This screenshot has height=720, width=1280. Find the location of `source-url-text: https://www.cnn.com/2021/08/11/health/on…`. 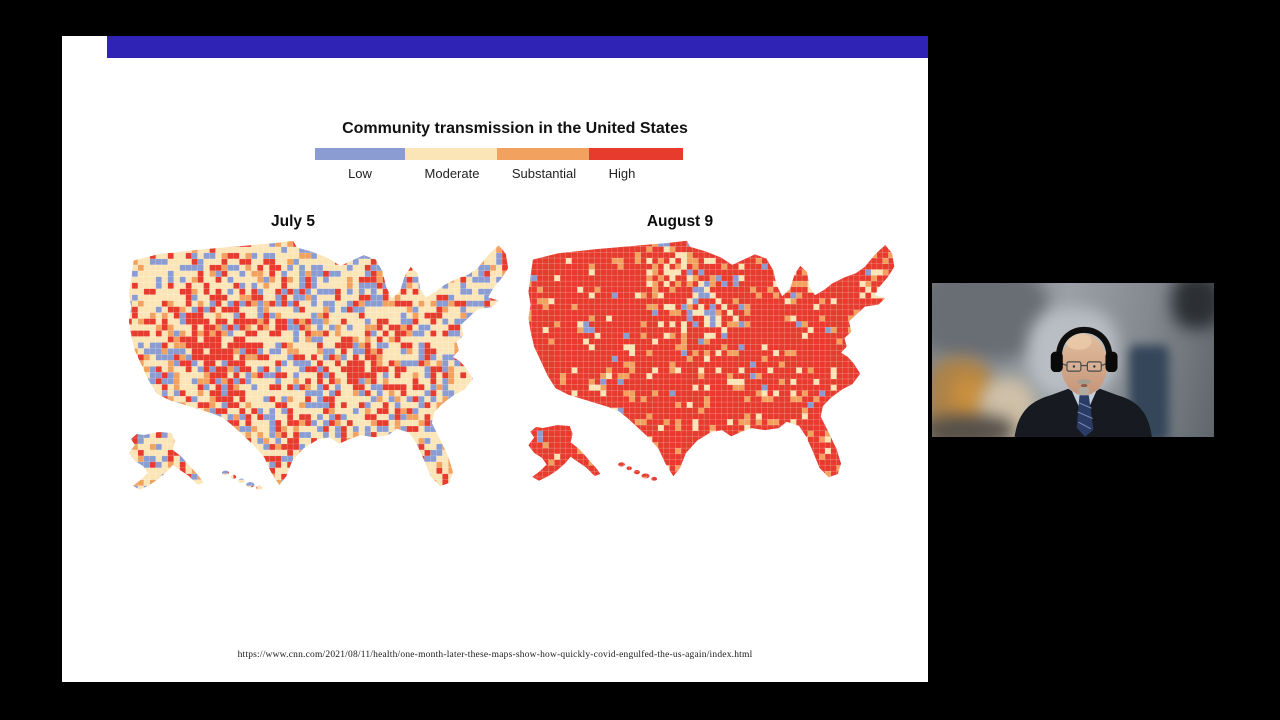

source-url-text: https://www.cnn.com/2021/08/11/health/on… is located at coordinates (495, 655).